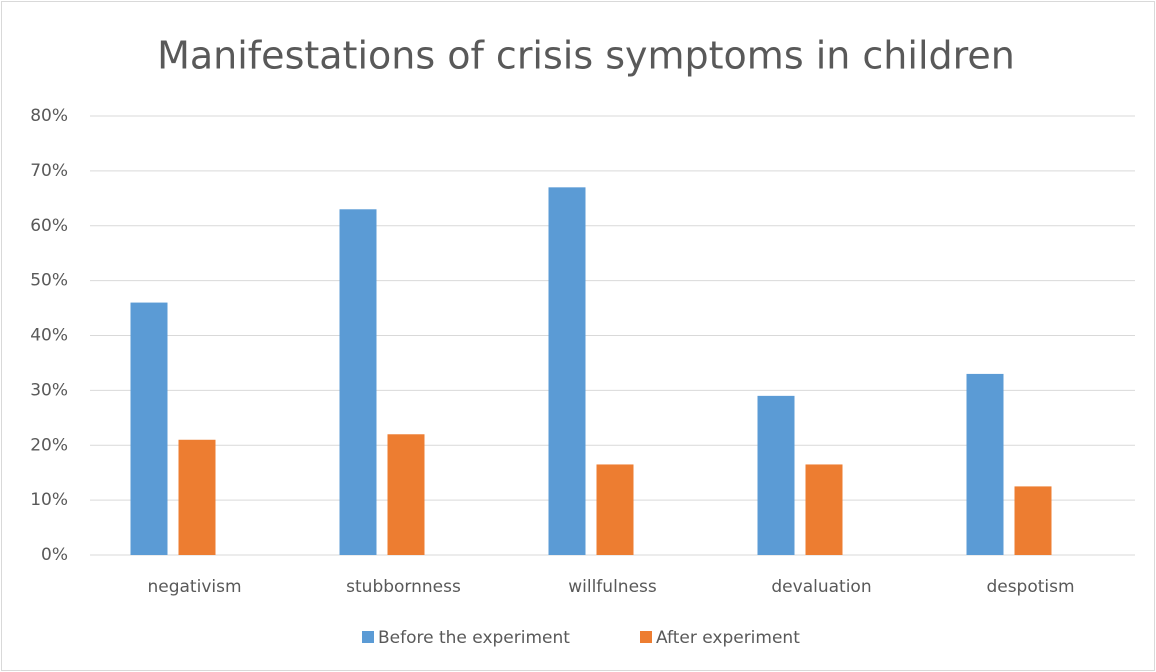 The image size is (1156, 672). Describe the element at coordinates (49, 281) in the screenshot. I see `y-tick-label: 50%` at that location.